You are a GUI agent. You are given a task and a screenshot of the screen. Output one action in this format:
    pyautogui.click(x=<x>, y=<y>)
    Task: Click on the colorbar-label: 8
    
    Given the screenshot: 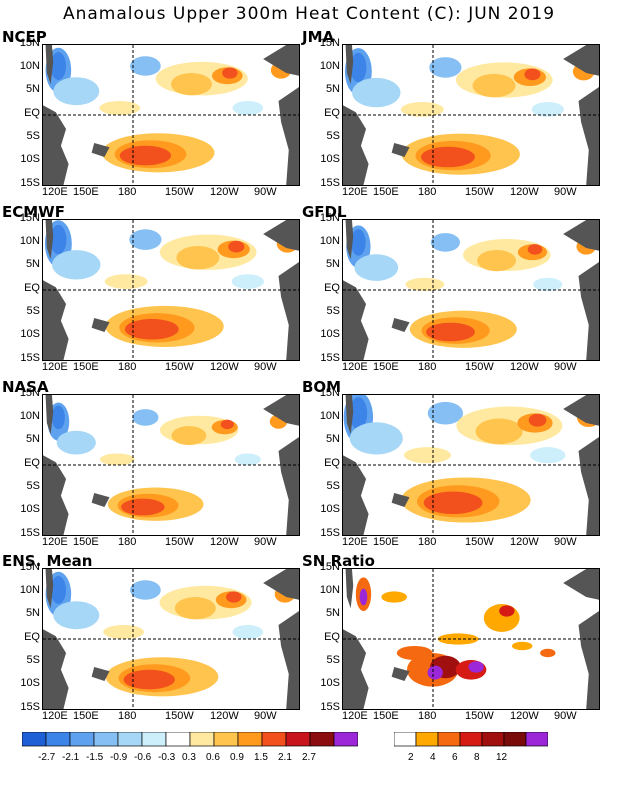 What is the action you would take?
    pyautogui.click(x=477, y=757)
    